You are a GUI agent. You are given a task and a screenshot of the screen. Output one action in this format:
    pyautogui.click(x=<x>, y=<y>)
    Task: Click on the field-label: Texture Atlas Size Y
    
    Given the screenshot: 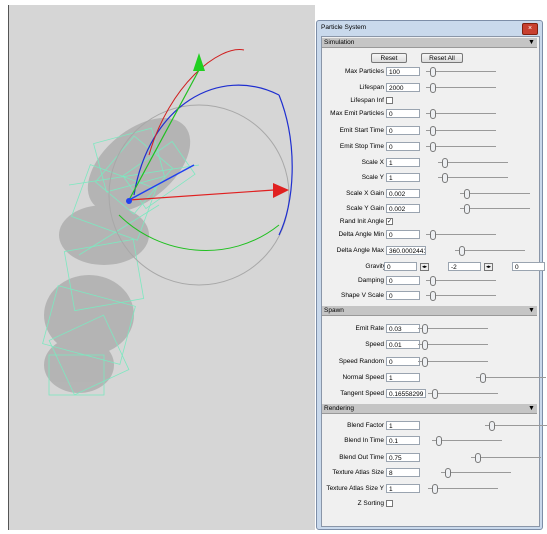 What is the action you would take?
    pyautogui.click(x=355, y=488)
    